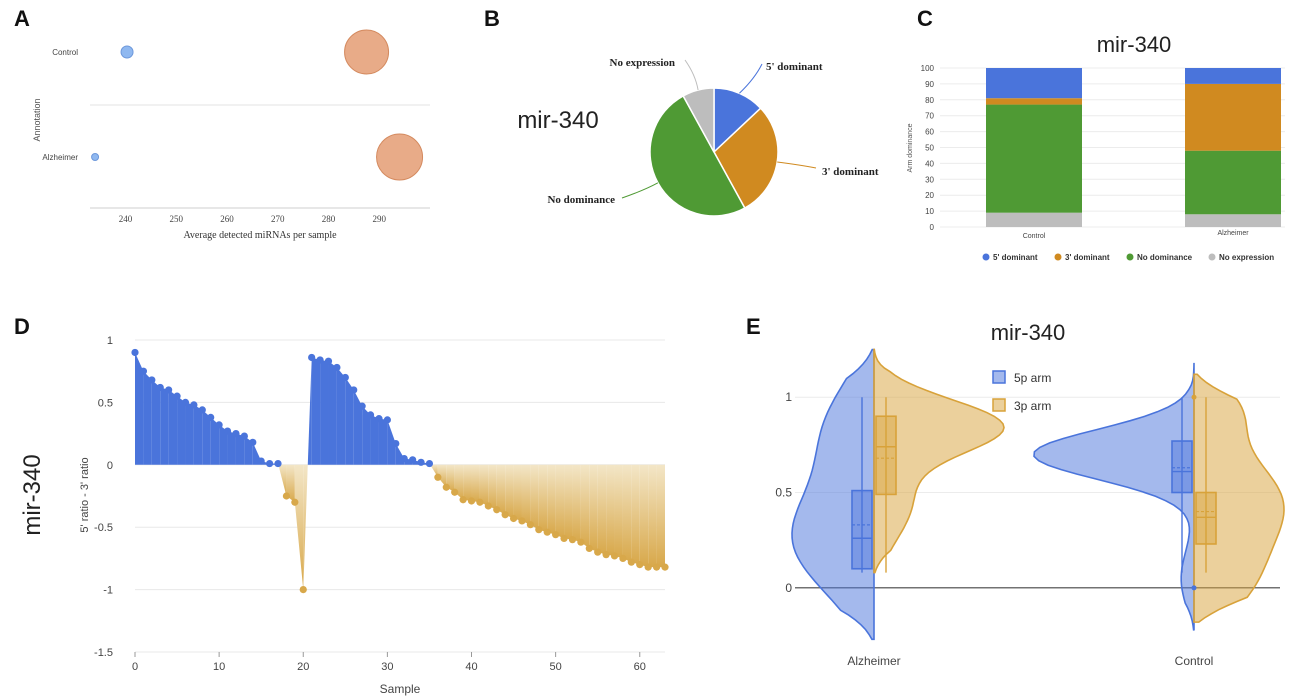  What do you see at coordinates (929, 132) in the screenshot?
I see `y-tick-label: 60` at bounding box center [929, 132].